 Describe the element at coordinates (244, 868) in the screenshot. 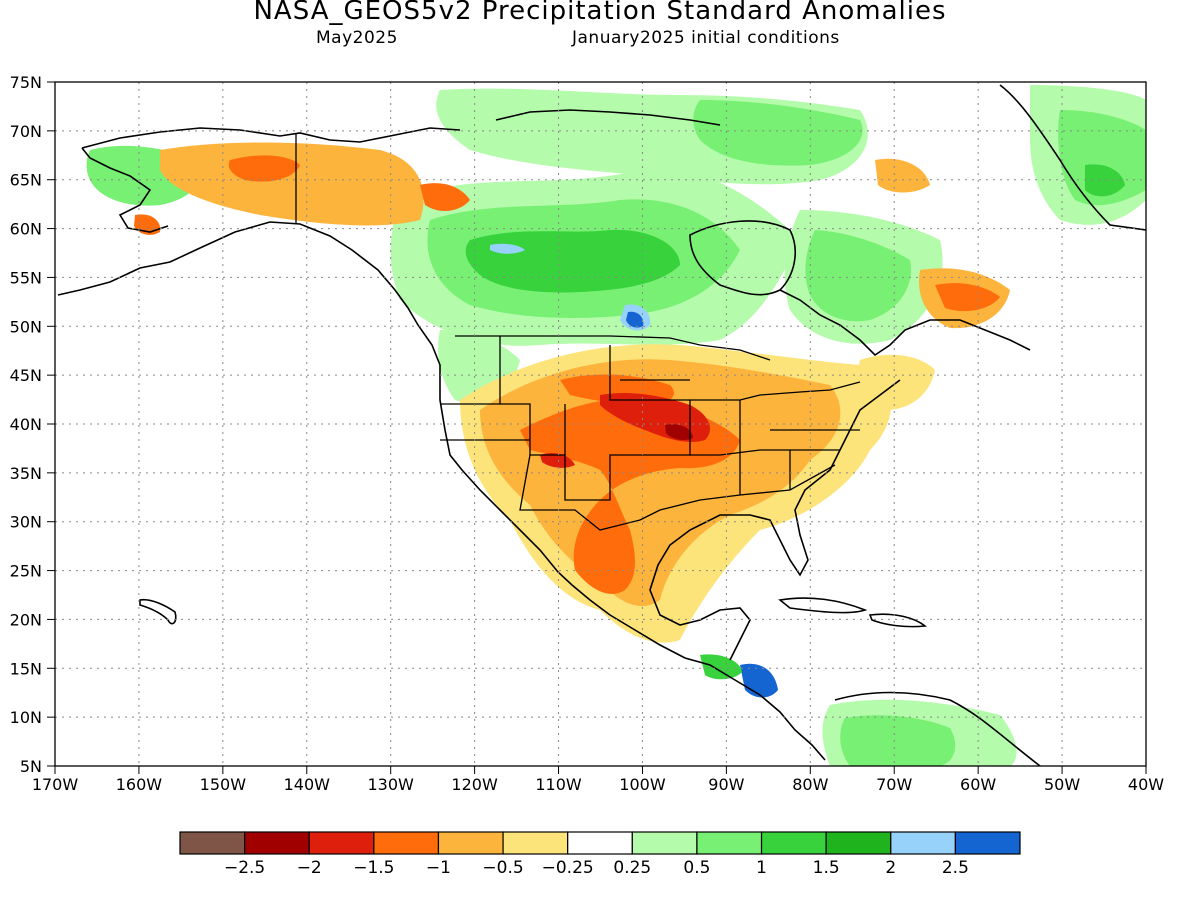

I see `colorbar-label: −2.5` at that location.